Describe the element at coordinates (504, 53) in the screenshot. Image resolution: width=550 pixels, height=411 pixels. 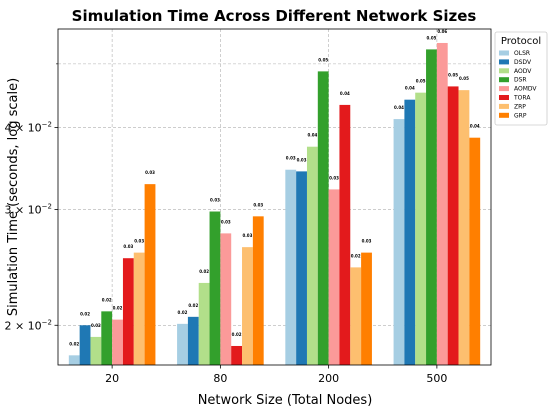
I see `legend-swatch-olsr` at that location.